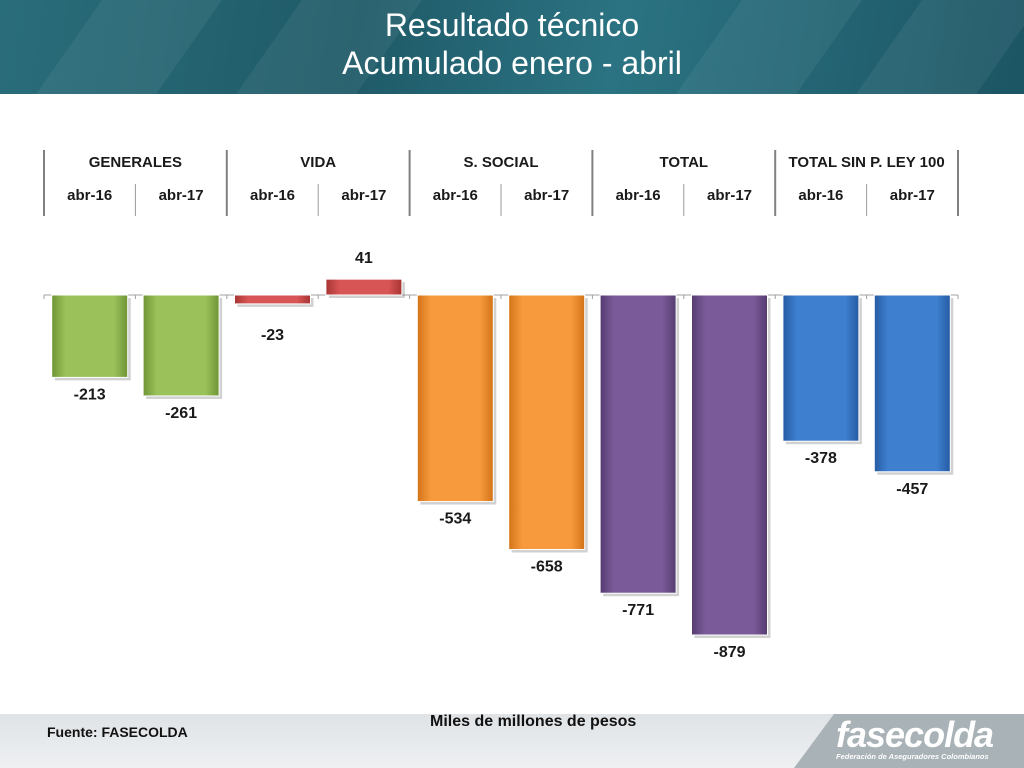  I want to click on data-label: -879, so click(729, 652).